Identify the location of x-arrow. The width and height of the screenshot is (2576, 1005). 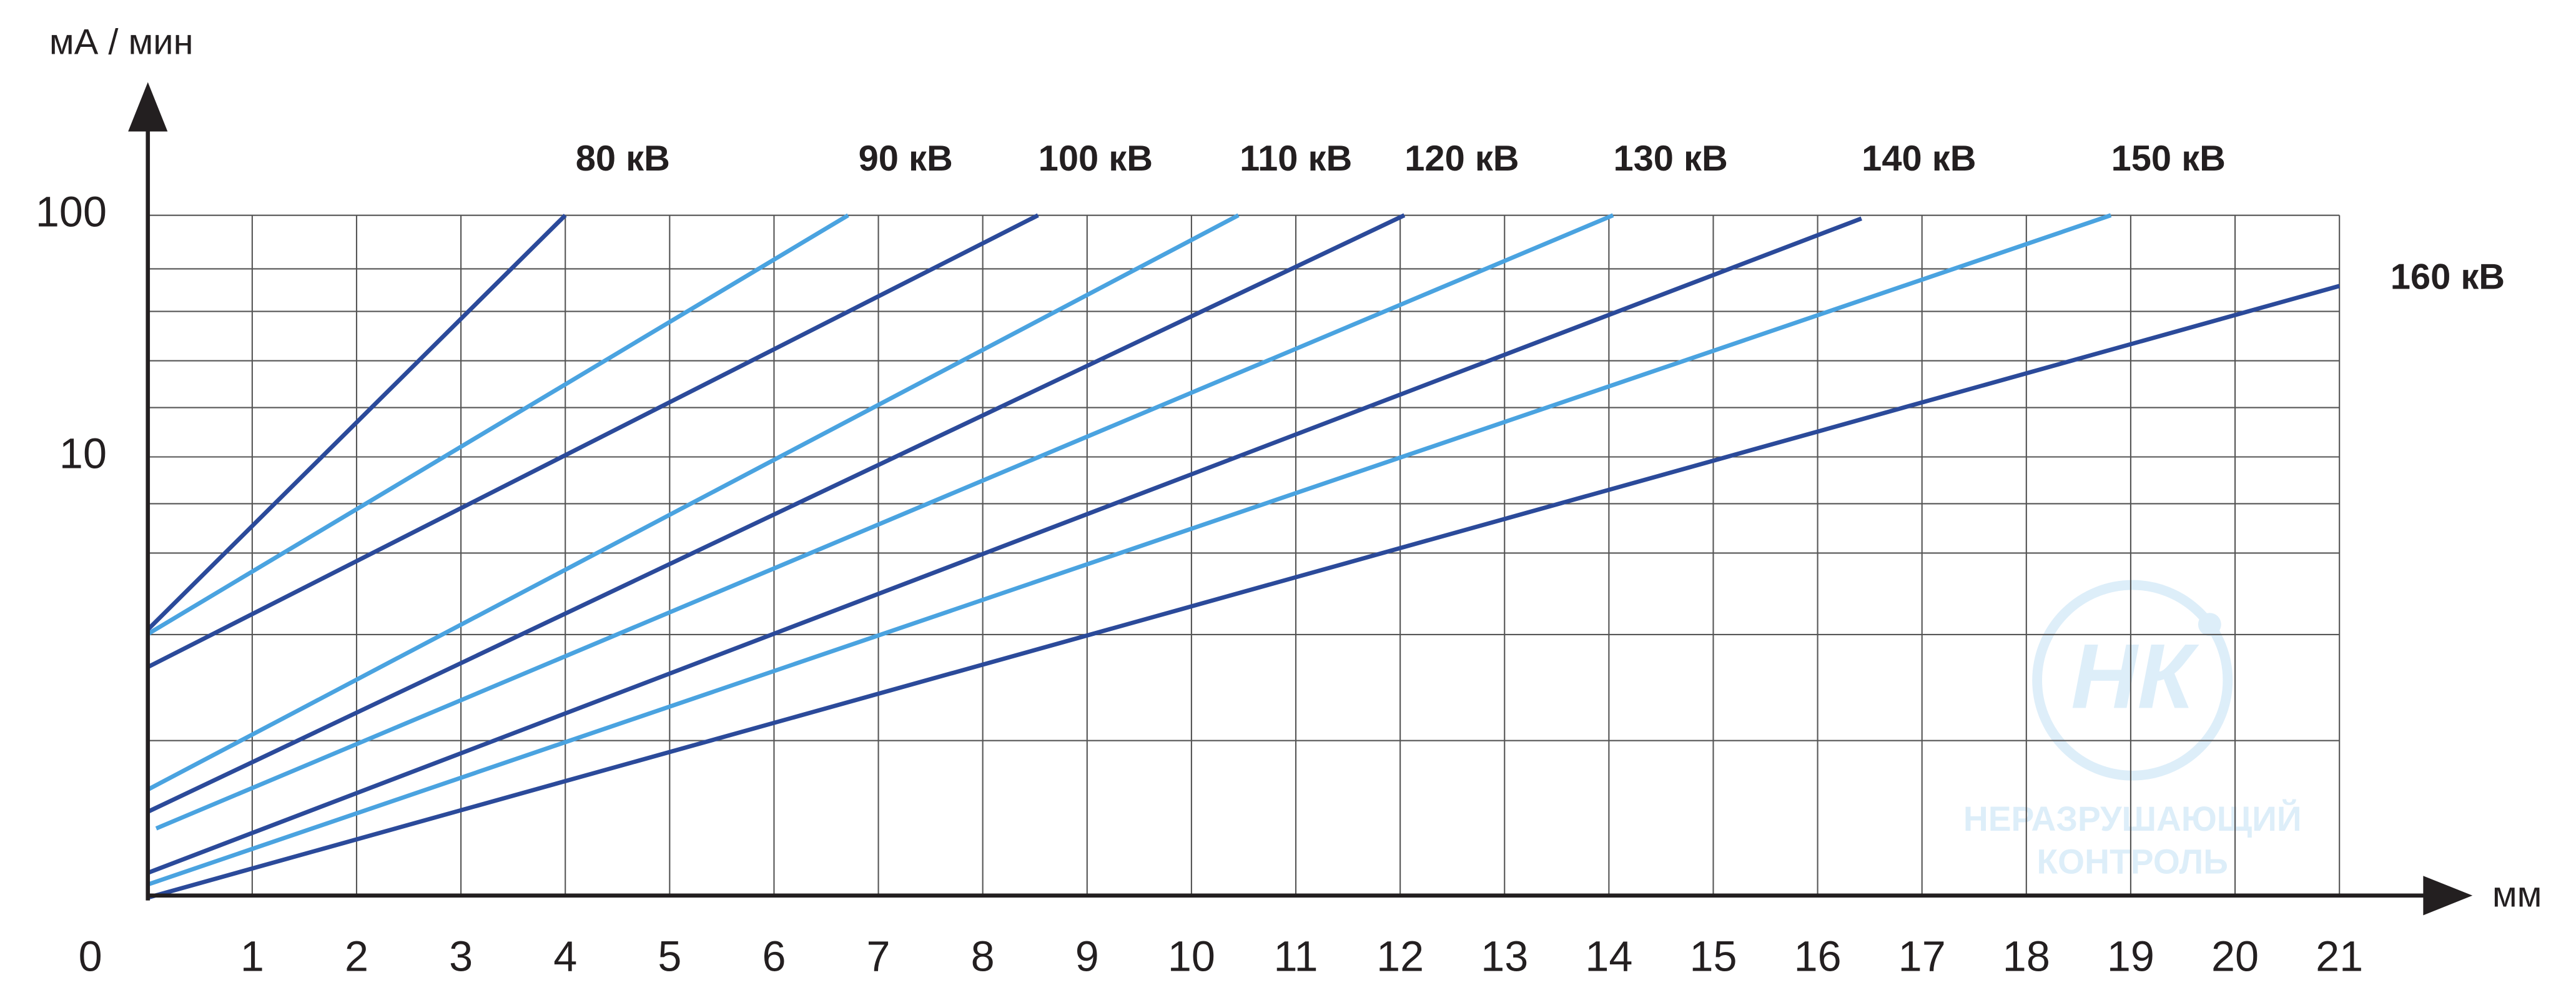
(2448, 896).